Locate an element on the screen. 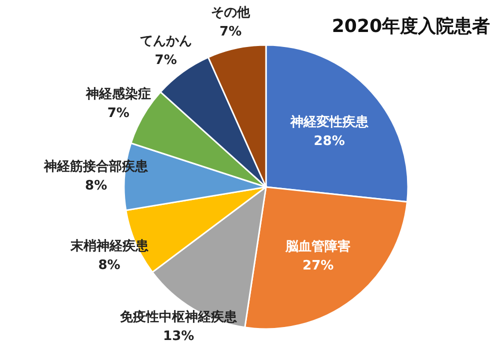  slice-label: てんかん is located at coordinates (166, 42).